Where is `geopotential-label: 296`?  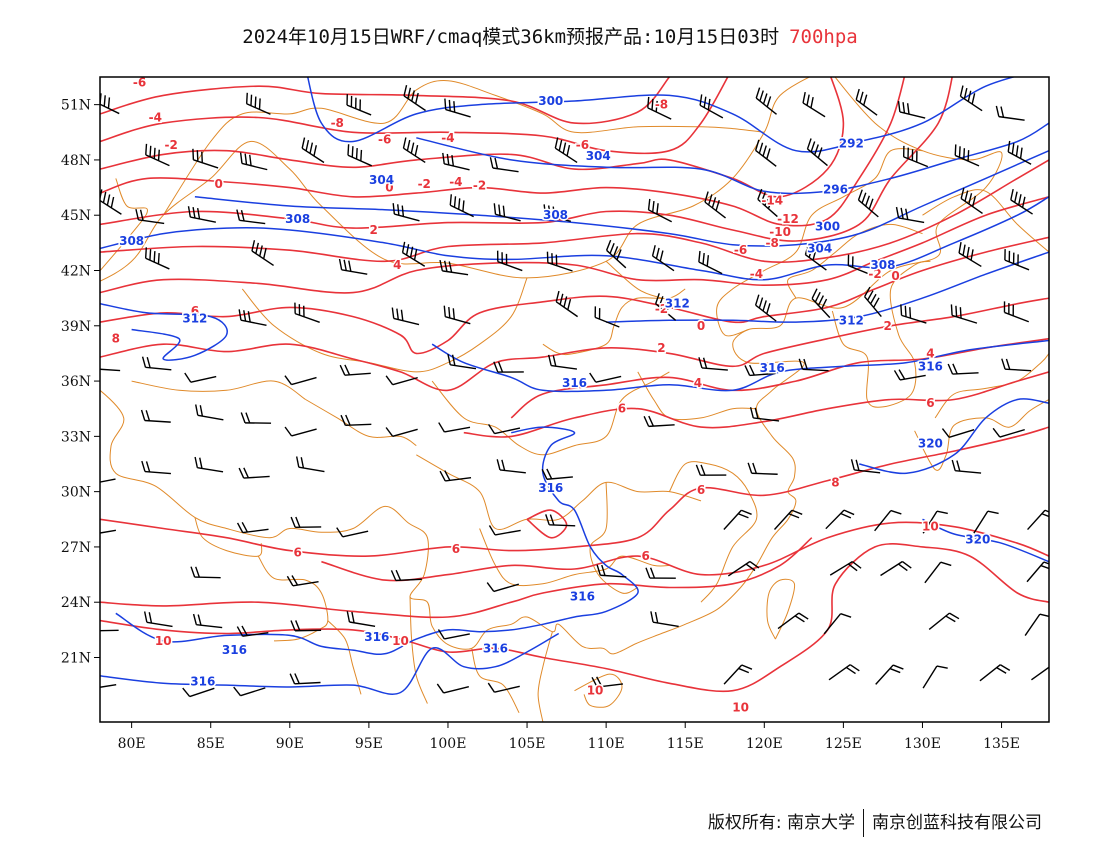
geopotential-label: 296 is located at coordinates (835, 189).